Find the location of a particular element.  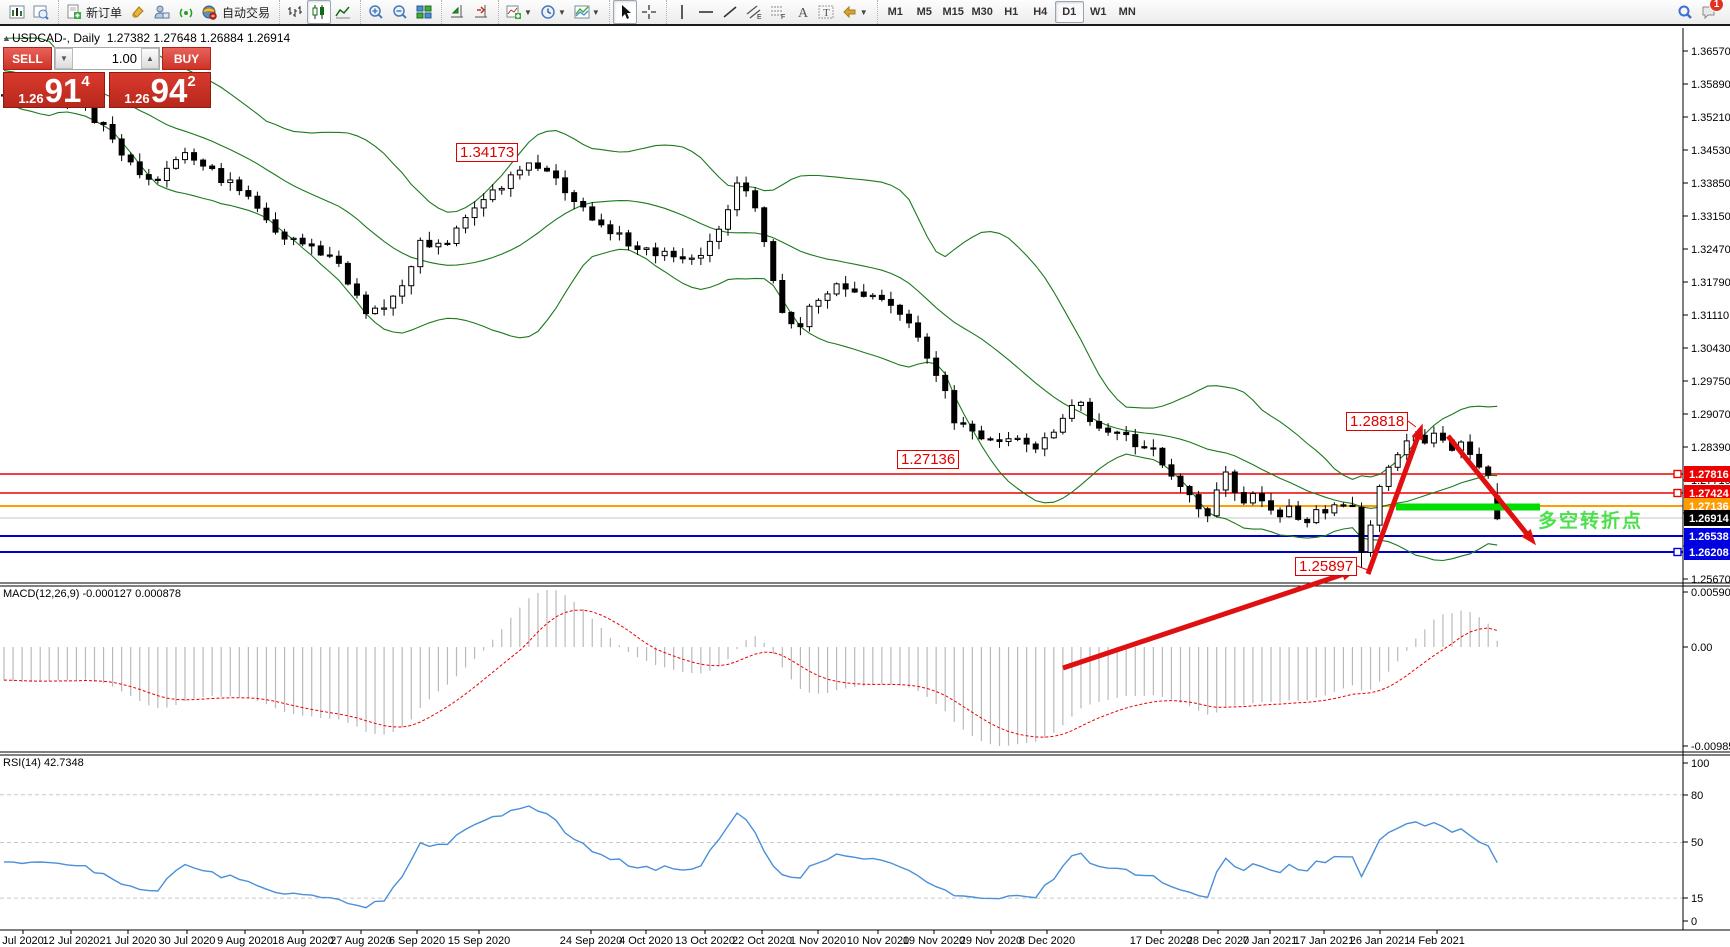

bars-button is located at coordinates (295, 12).